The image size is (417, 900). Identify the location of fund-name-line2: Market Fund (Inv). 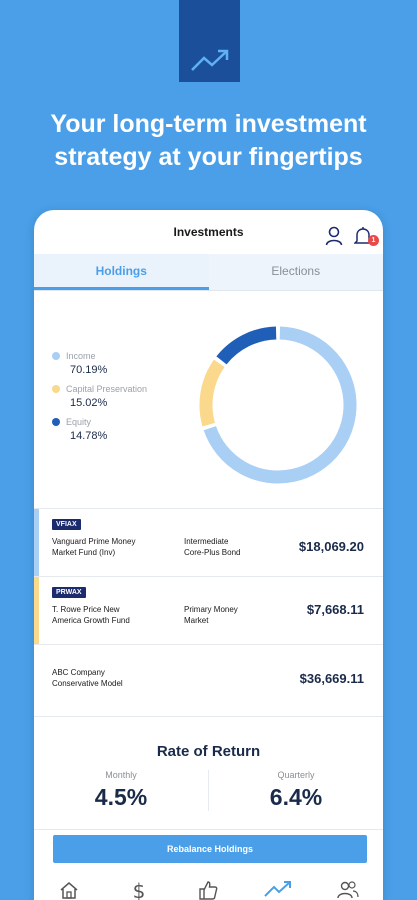
(84, 552).